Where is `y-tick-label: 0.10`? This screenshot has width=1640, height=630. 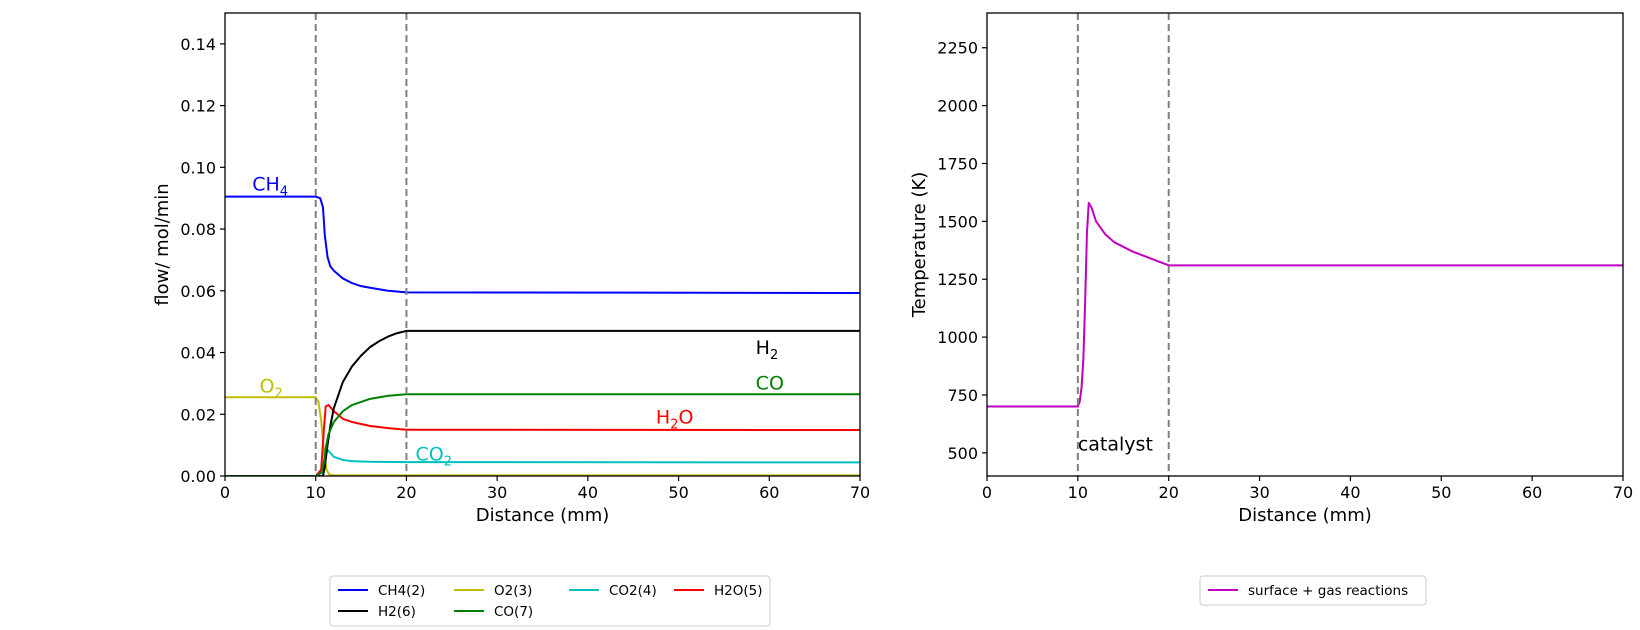 y-tick-label: 0.10 is located at coordinates (198, 167).